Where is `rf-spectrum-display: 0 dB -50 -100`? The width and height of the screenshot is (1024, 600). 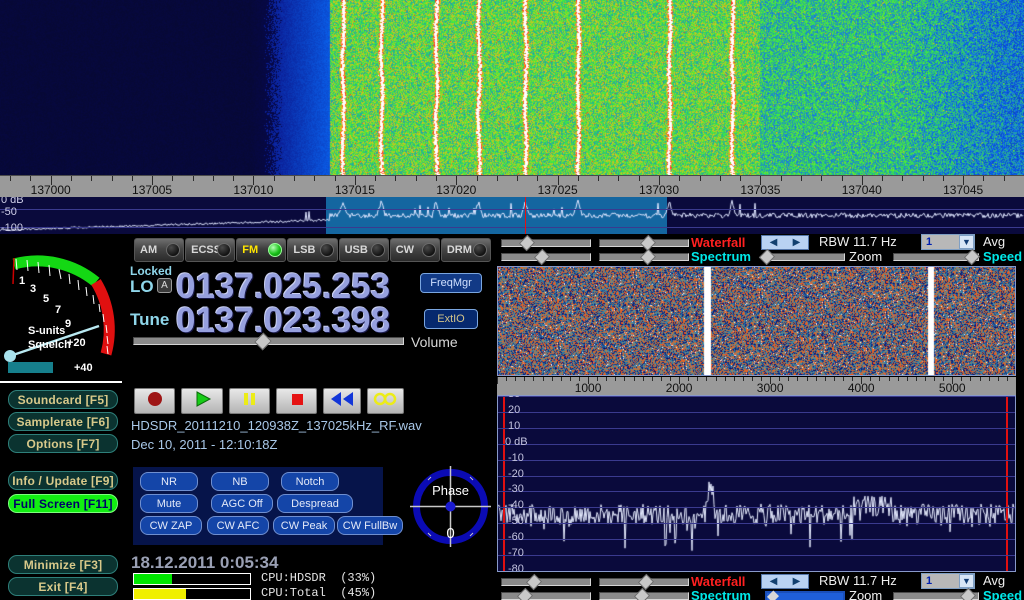
rf-spectrum-display: 0 dB -50 -100 is located at coordinates (512, 215).